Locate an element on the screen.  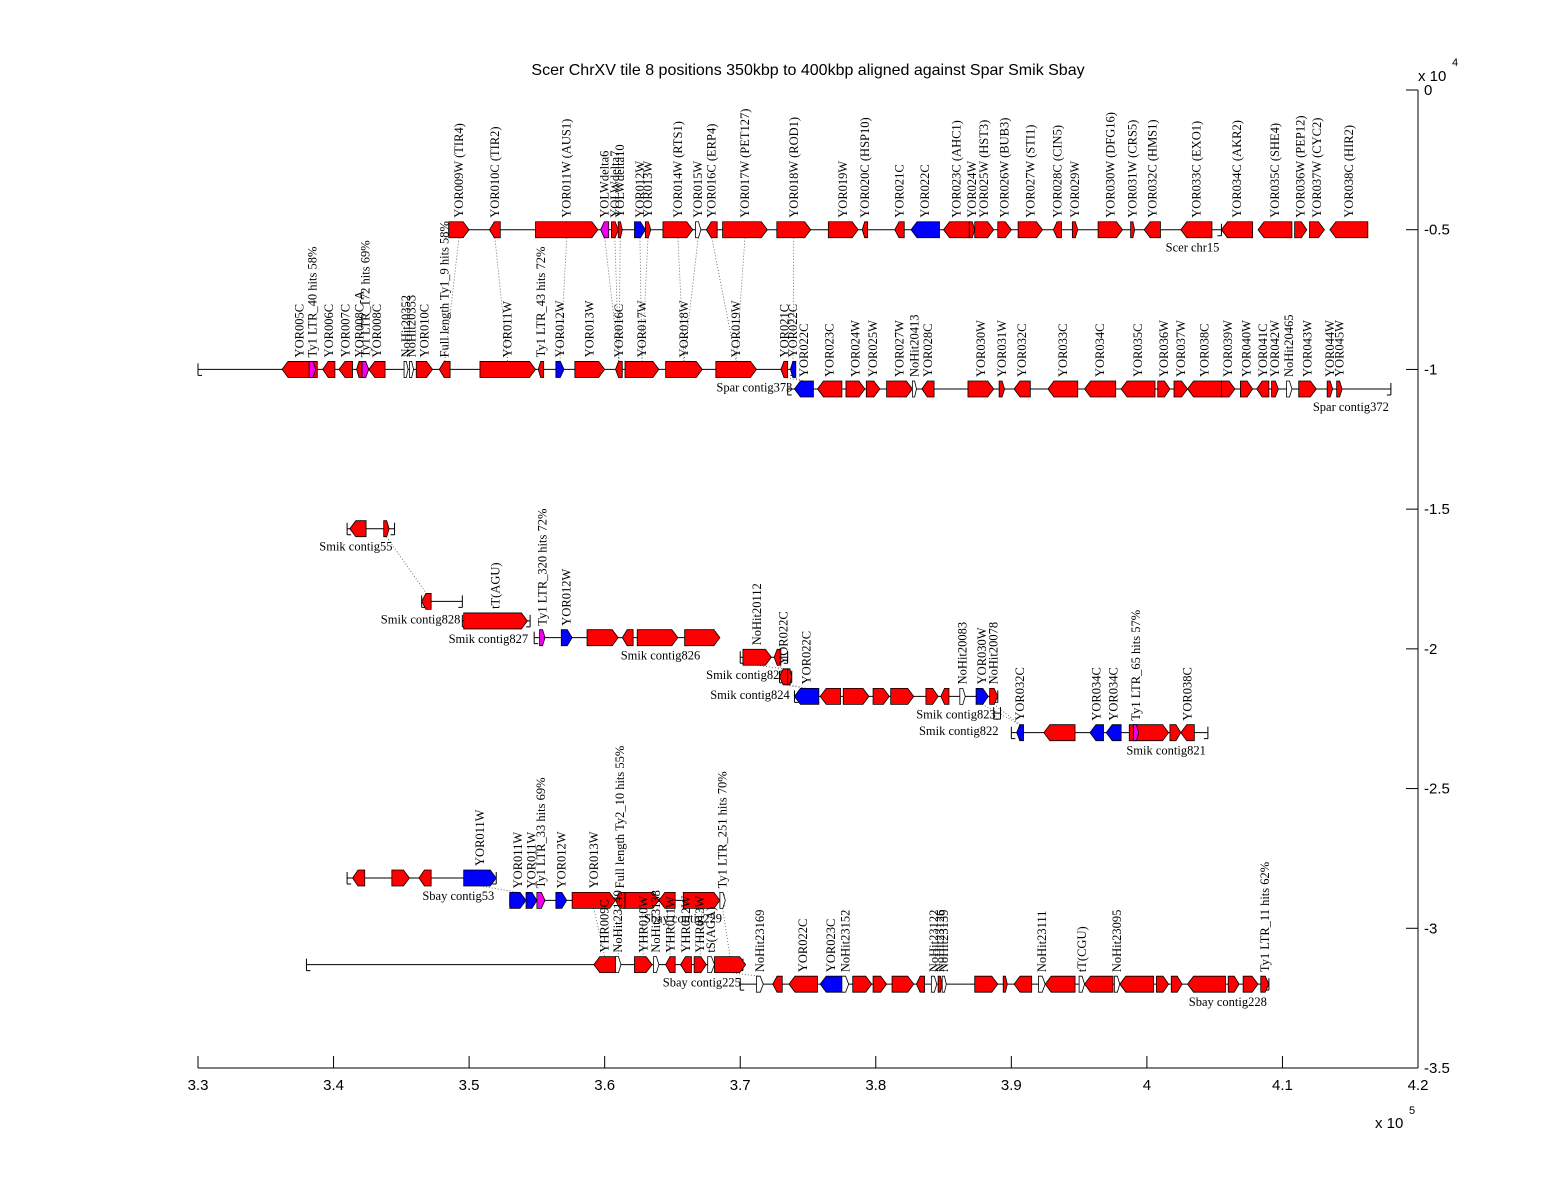
contig-label: Smik contig822 is located at coordinates (959, 731).